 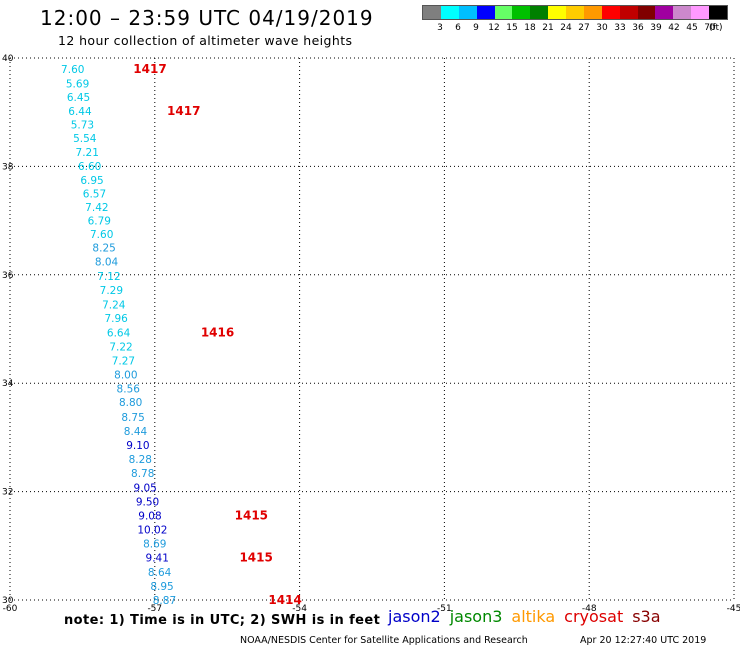 I want to click on wave-height-label: 7.96, so click(x=116, y=319).